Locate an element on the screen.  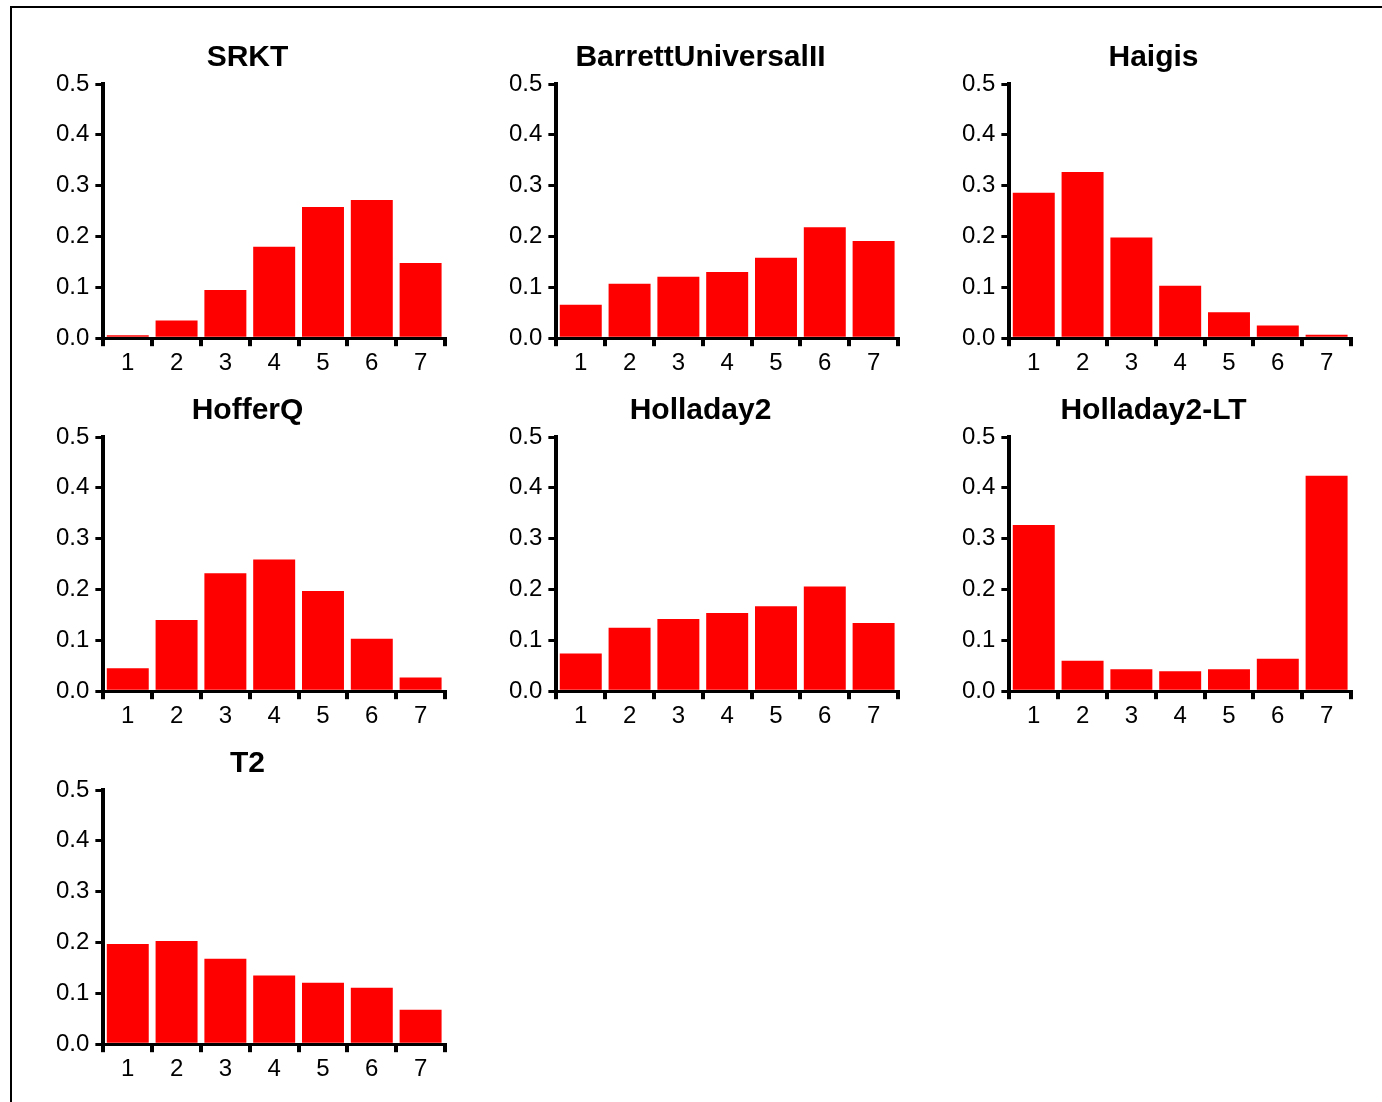
chart-title: Holladay2-LT is located at coordinates (1153, 409).